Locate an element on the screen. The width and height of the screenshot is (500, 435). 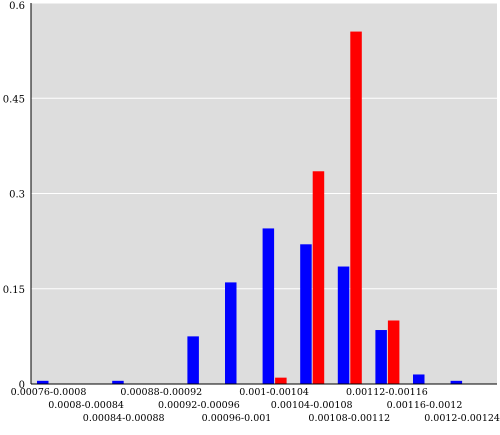
y-tick-label: 0.3 is located at coordinates (17, 195).